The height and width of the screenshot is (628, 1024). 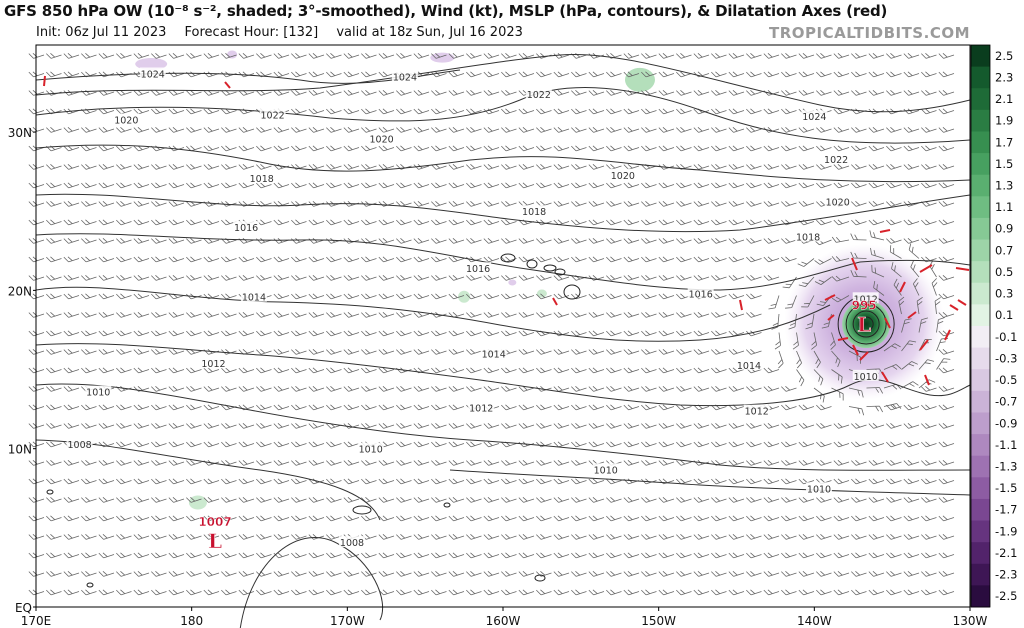 What do you see at coordinates (1004, 77) in the screenshot?
I see `colorbar-label: 2.3` at bounding box center [1004, 77].